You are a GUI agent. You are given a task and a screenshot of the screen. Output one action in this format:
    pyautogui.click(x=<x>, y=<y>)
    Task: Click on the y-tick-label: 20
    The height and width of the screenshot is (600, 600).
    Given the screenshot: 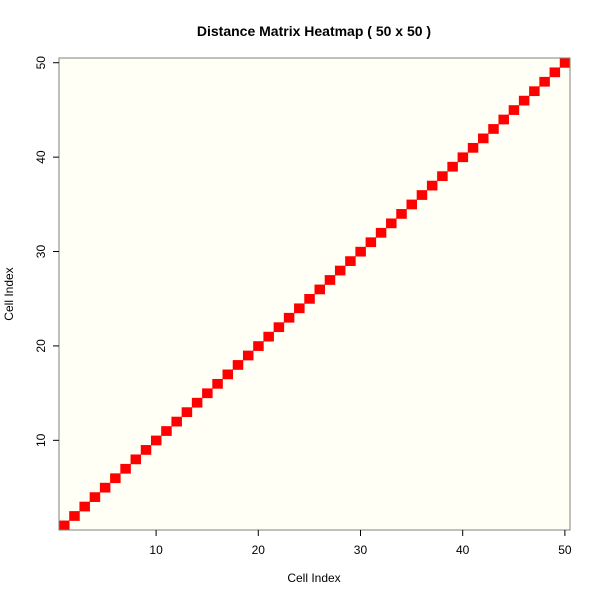 What is the action you would take?
    pyautogui.click(x=41, y=346)
    